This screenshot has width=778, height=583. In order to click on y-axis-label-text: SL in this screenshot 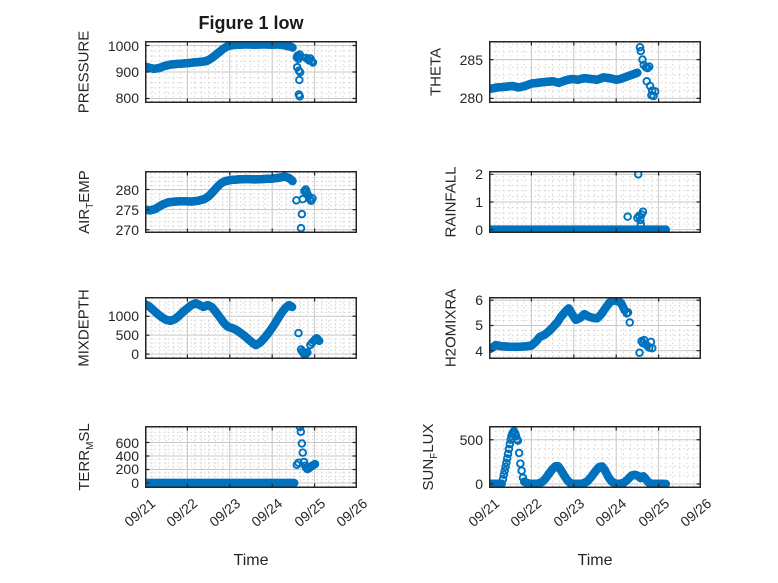, I will do `click(84, 432)`.